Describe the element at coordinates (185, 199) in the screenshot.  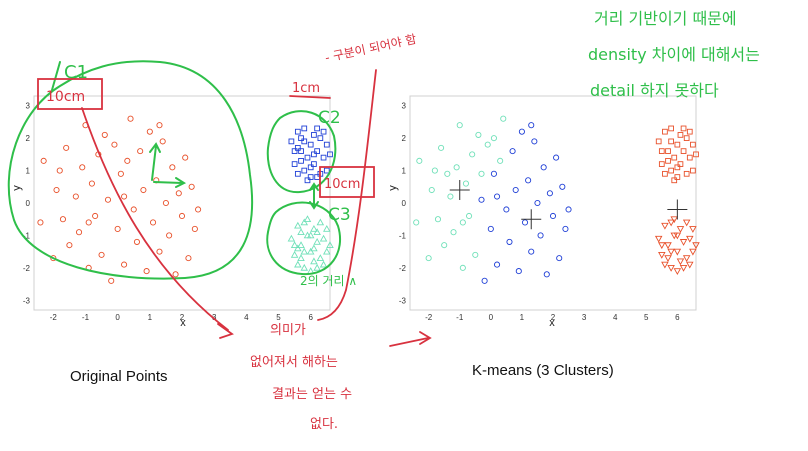
I see `data-points-left` at that location.